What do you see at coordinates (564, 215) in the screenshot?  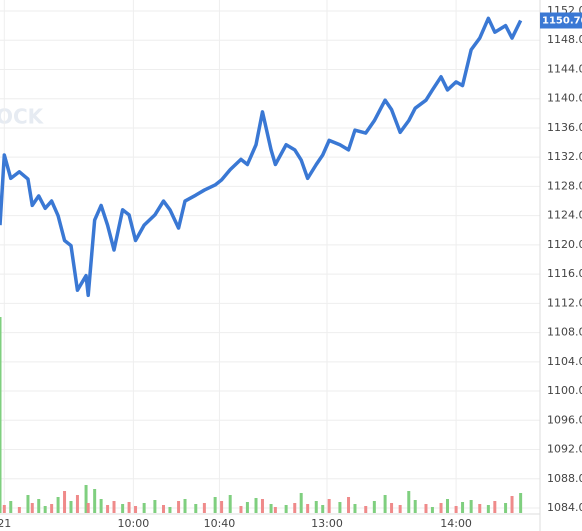 I see `y-tick-label: 1124.00` at bounding box center [564, 215].